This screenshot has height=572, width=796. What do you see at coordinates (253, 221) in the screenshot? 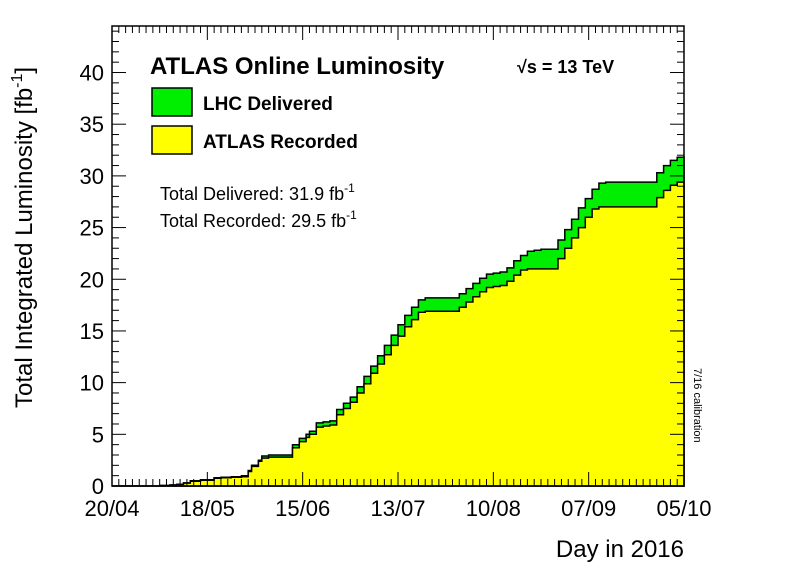
I see `total-recorded-text: Total Recorded: 29.5 fb` at bounding box center [253, 221].